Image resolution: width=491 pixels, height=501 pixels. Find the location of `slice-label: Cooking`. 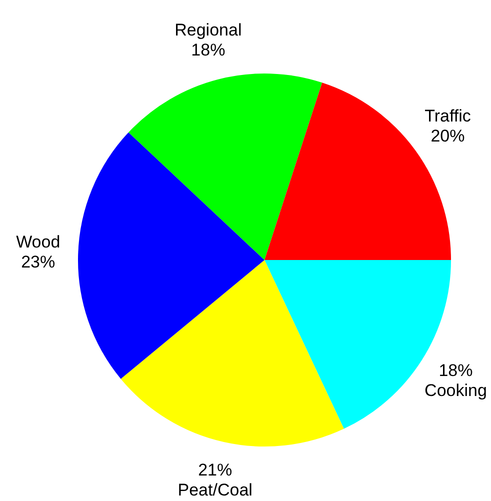

slice-label: Cooking is located at coordinates (455, 390).